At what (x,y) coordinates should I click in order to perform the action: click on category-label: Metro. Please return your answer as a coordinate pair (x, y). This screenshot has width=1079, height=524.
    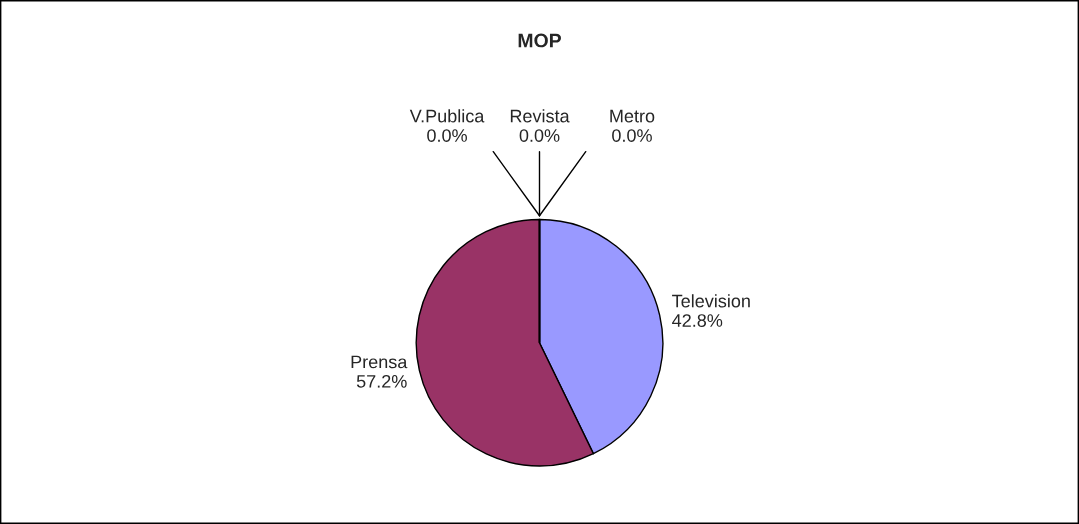
    Looking at the image, I should click on (632, 116).